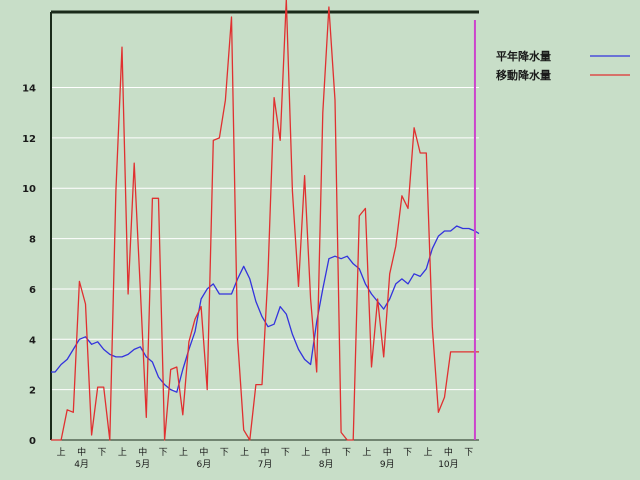 The image size is (640, 480). I want to click on x-month-label: 6月, so click(203, 464).